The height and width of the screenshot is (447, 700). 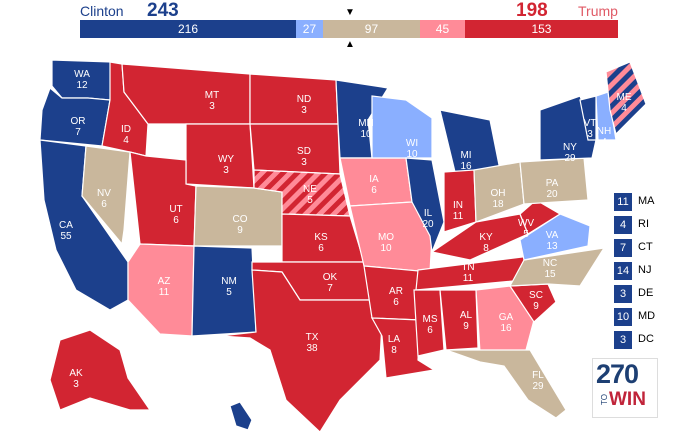 What do you see at coordinates (102, 11) in the screenshot?
I see `clinton-label: Clinton` at bounding box center [102, 11].